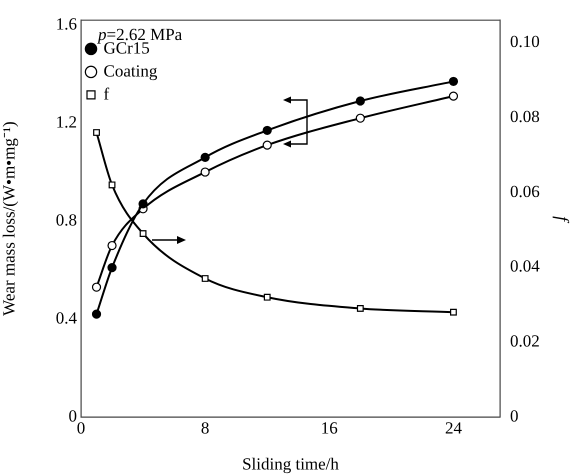  What do you see at coordinates (525, 191) in the screenshot?
I see `y2-tick-label: 0.06` at bounding box center [525, 191].